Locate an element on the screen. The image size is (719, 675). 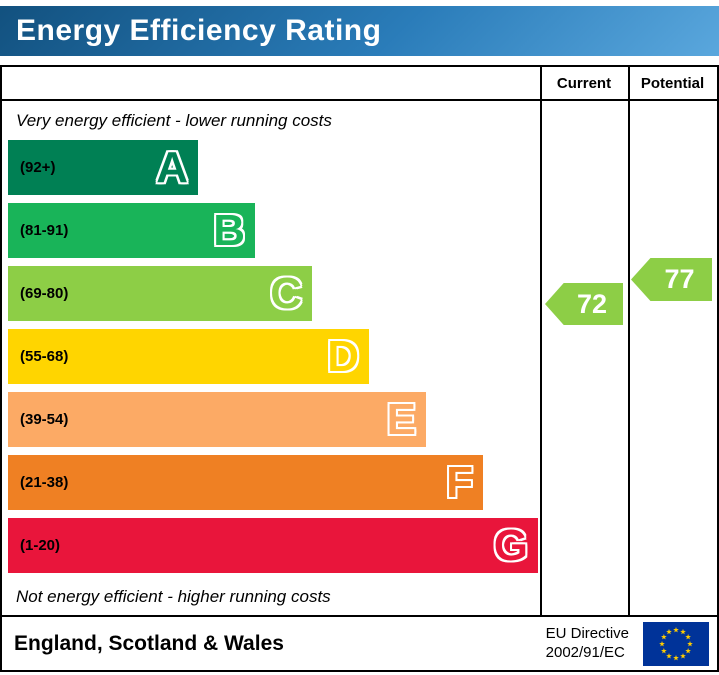
band-row-b: (81-91) B is located at coordinates (131, 230).